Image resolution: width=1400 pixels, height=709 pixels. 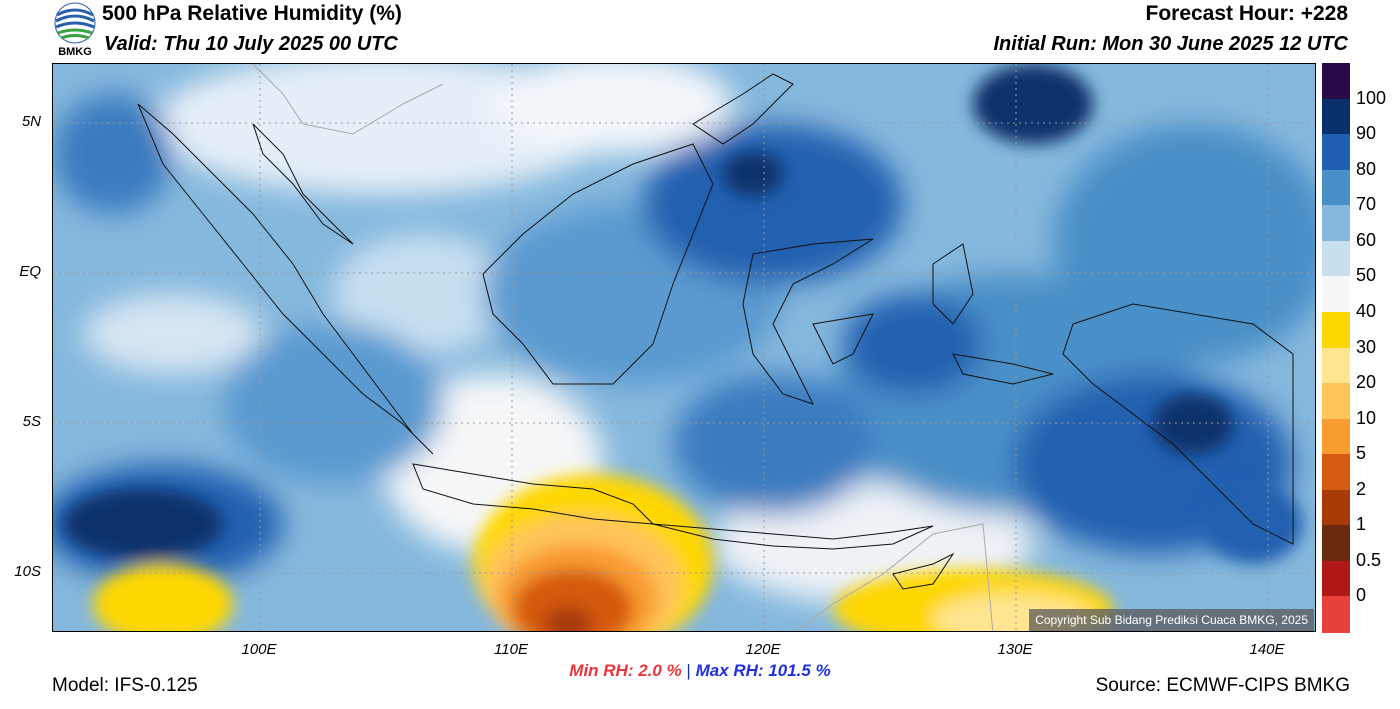 What do you see at coordinates (511, 649) in the screenshot?
I see `lon-label-110e: 110E` at bounding box center [511, 649].